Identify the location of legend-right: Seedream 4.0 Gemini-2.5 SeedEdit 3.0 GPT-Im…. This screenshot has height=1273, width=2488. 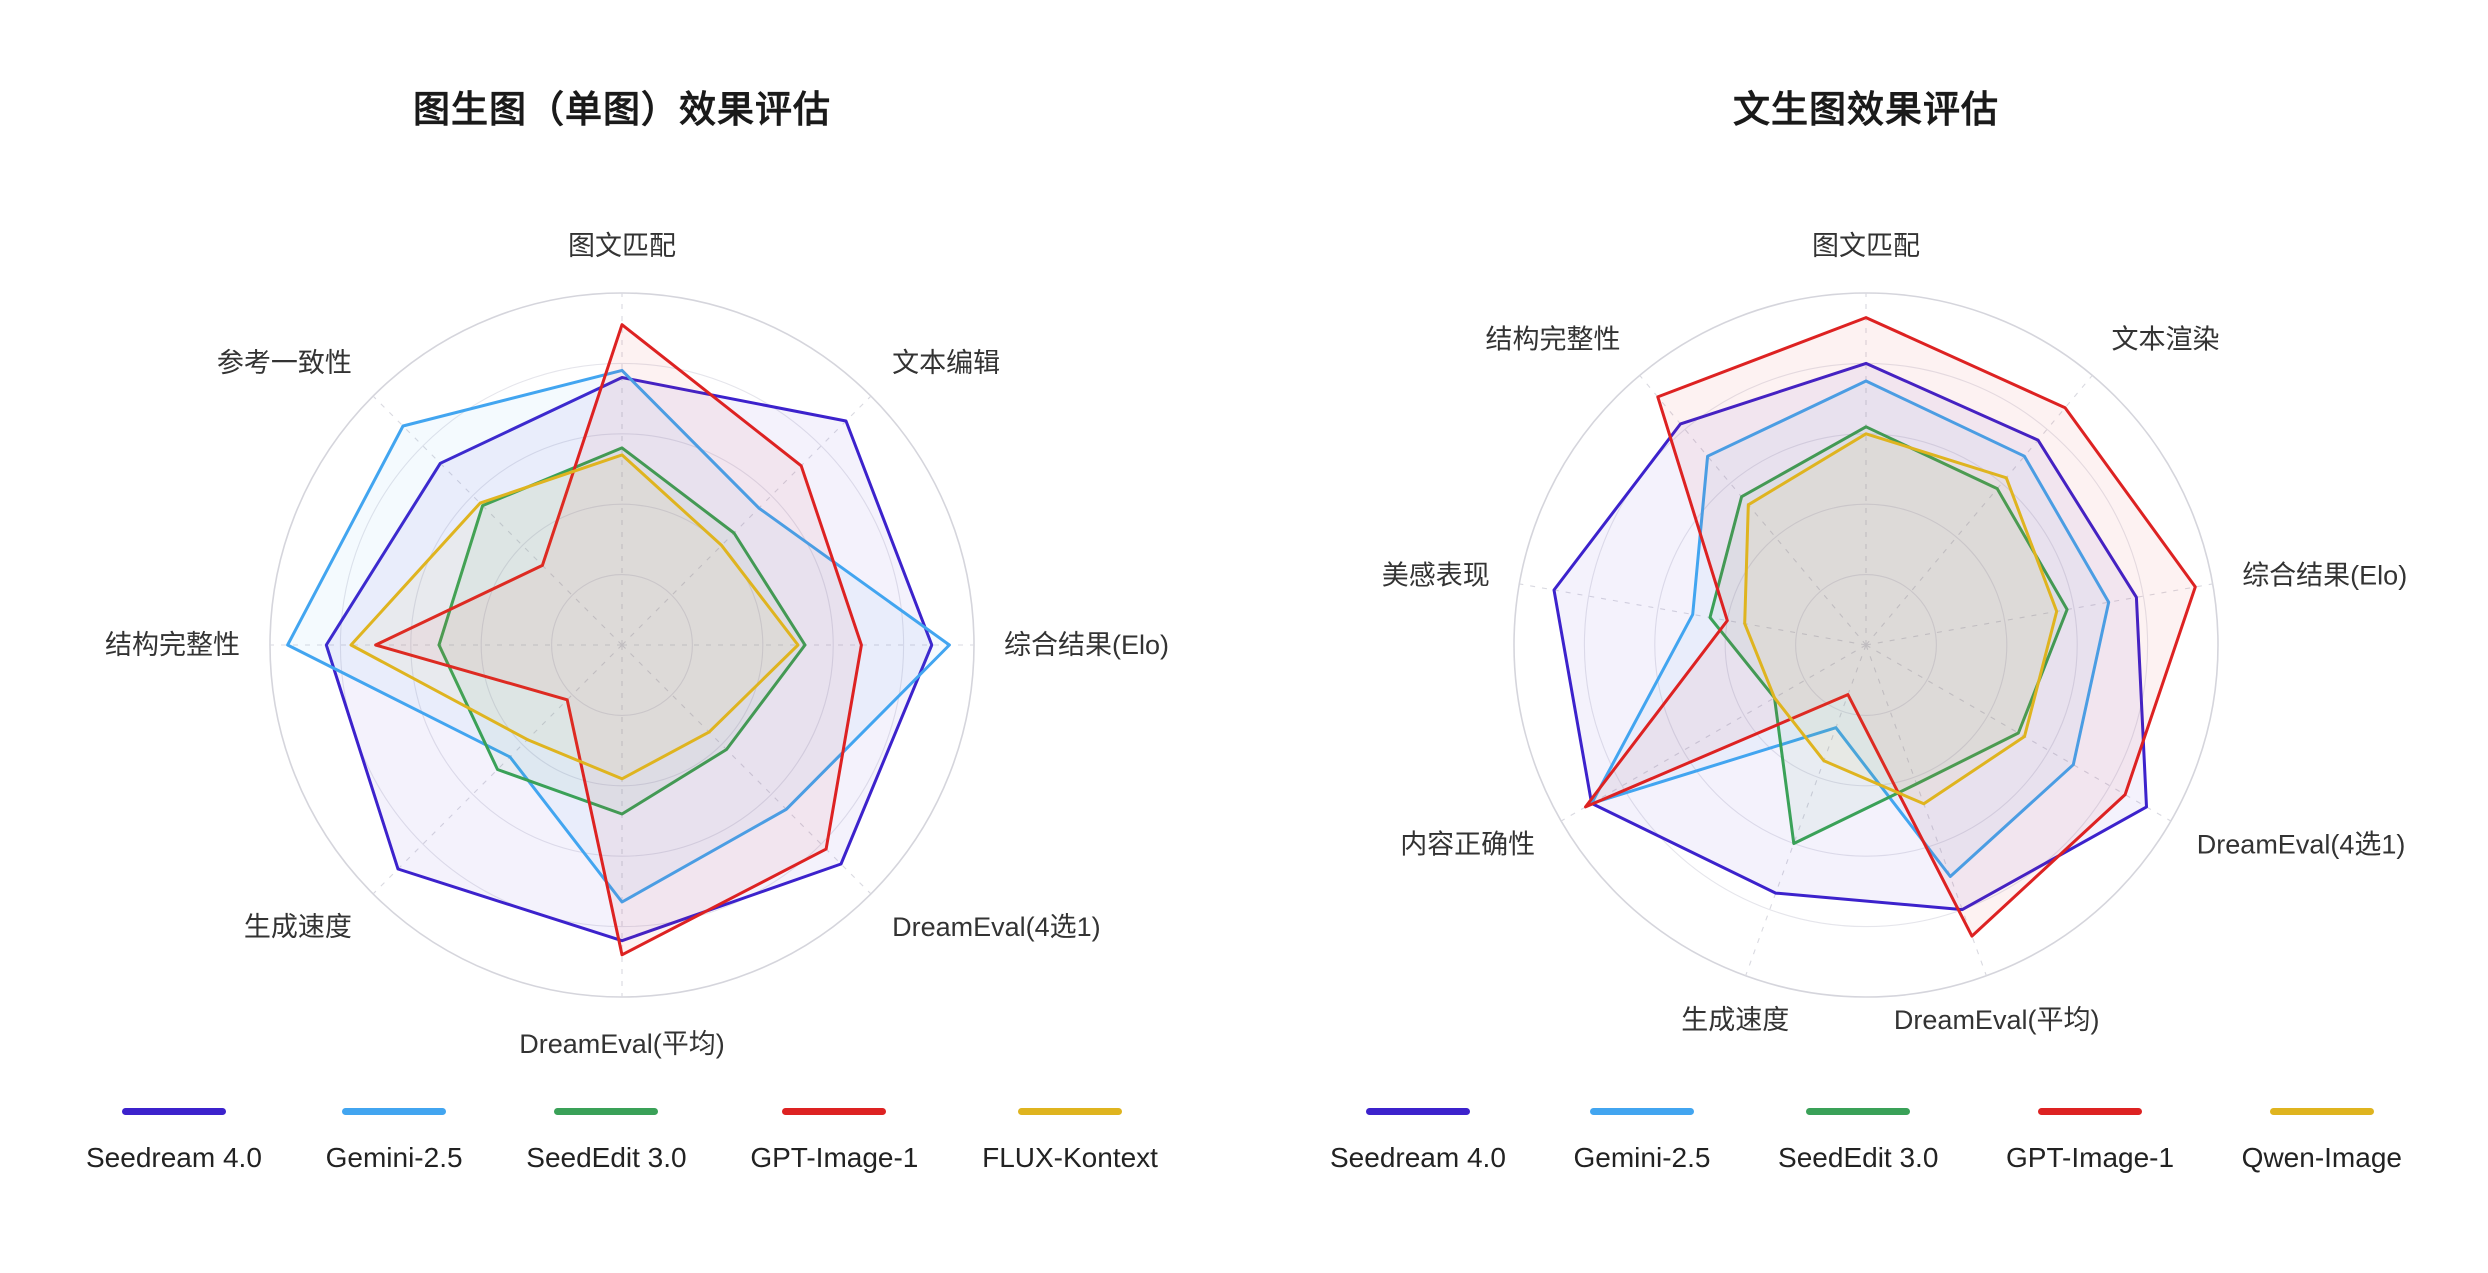
(1866, 1141).